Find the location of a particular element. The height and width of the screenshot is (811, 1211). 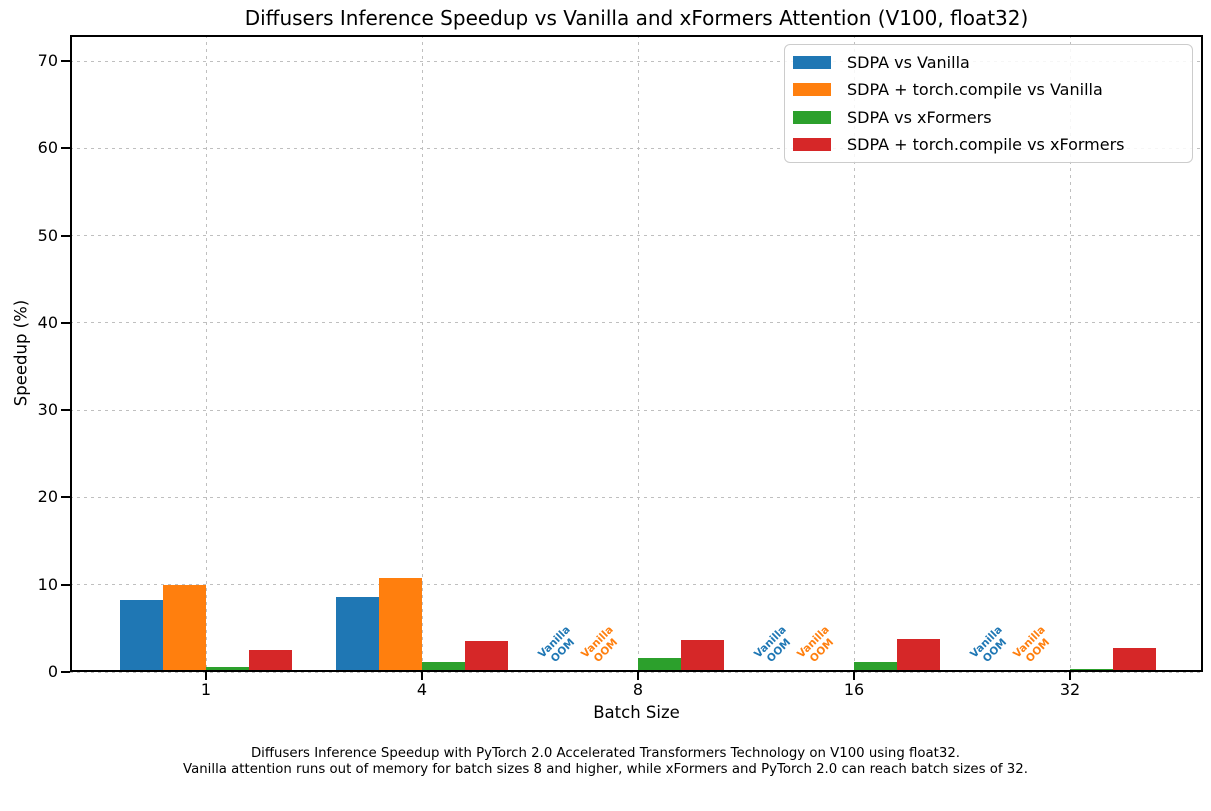

legend-item: SDPA + torch.compile vs xFormers is located at coordinates (992, 144).